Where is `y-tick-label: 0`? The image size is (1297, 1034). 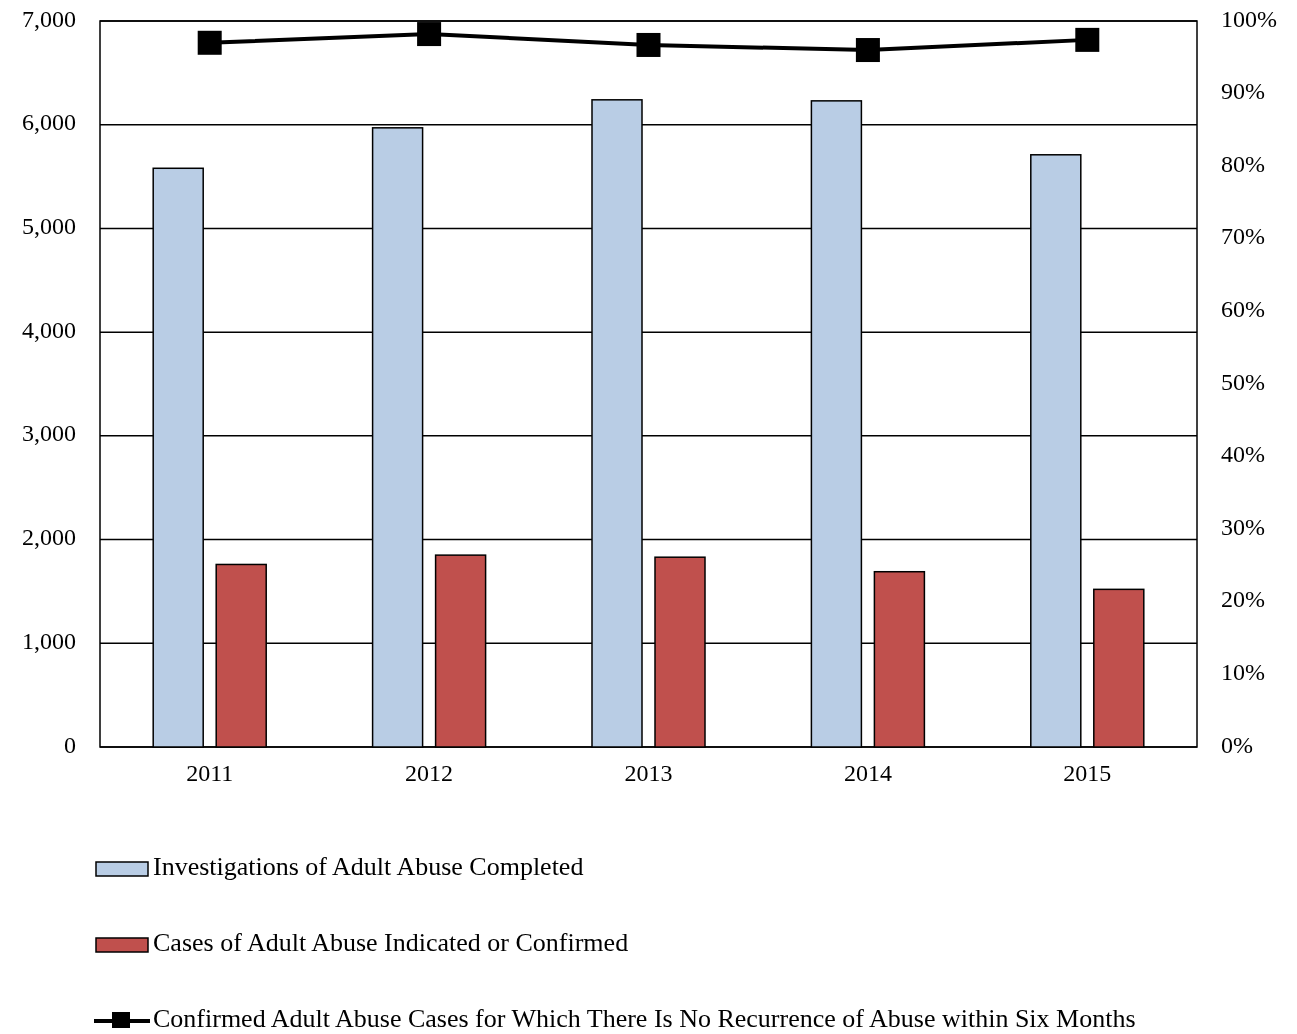 y-tick-label: 0 is located at coordinates (70, 744).